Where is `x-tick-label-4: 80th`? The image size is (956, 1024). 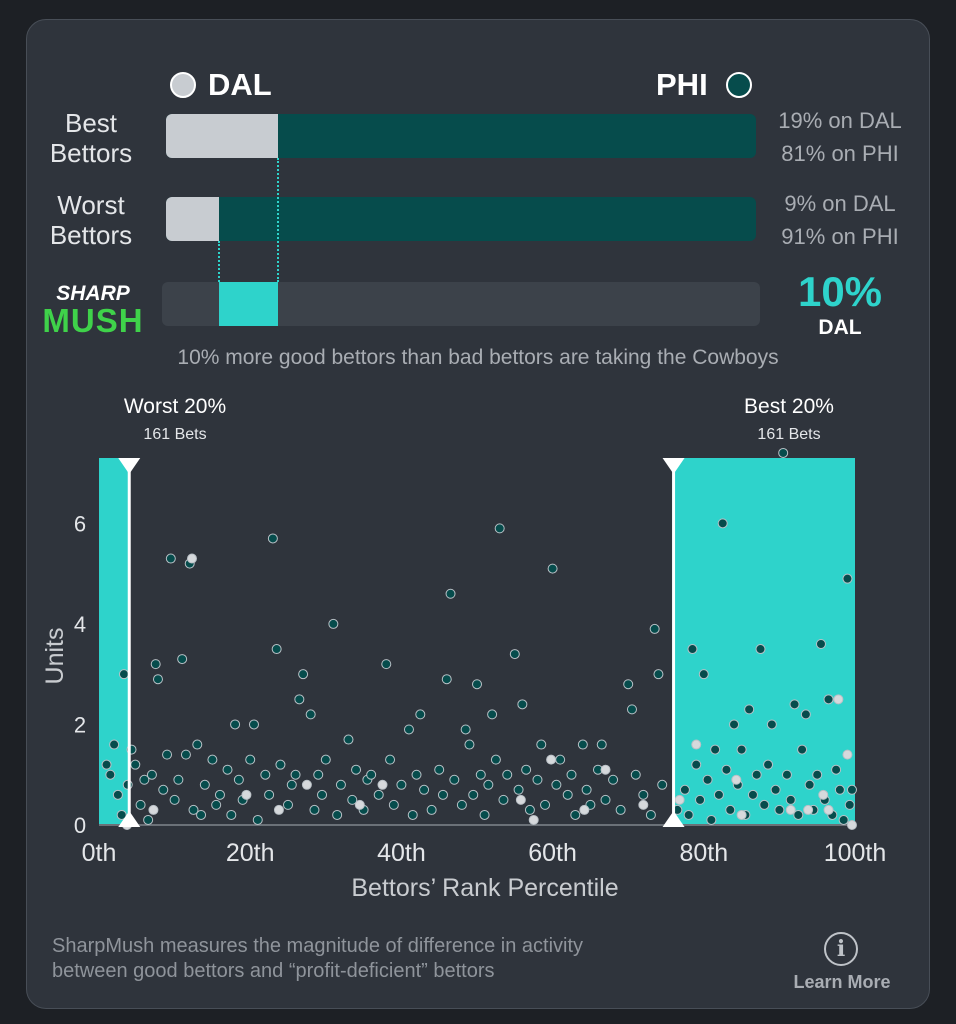
x-tick-label-4: 80th is located at coordinates (703, 853).